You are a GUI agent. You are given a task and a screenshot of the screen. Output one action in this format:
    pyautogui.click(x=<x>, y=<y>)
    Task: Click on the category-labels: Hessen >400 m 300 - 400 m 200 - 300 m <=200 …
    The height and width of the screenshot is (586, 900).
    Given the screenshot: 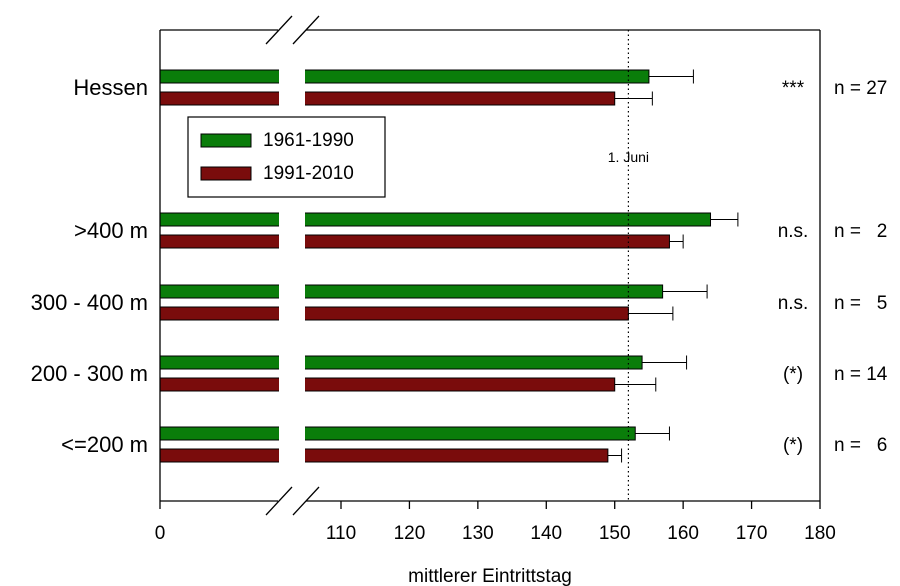 What is the action you would take?
    pyautogui.click(x=89, y=266)
    